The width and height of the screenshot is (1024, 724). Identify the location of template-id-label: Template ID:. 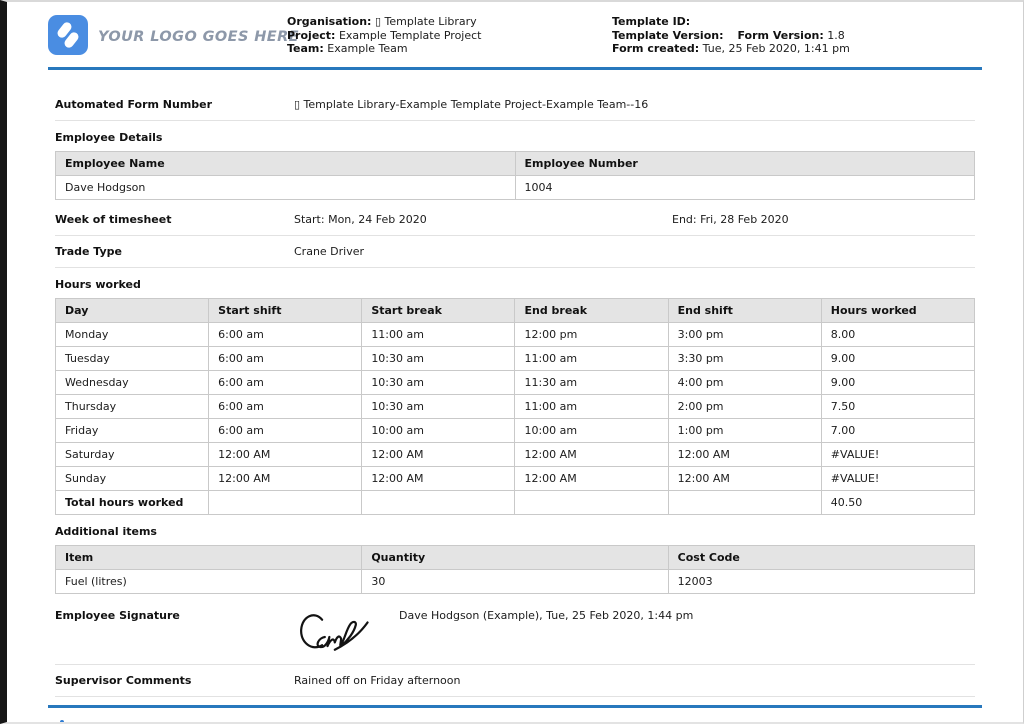
(651, 21).